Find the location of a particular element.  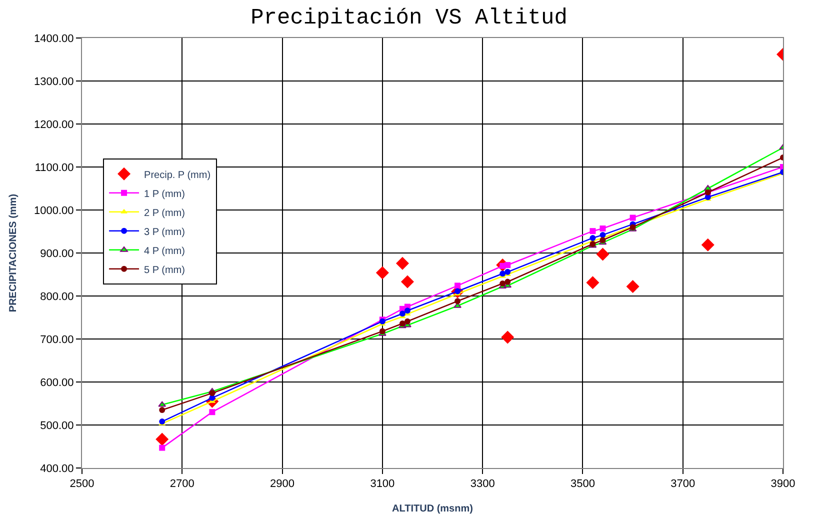

legend-label: Precip. P (mm) is located at coordinates (177, 175).